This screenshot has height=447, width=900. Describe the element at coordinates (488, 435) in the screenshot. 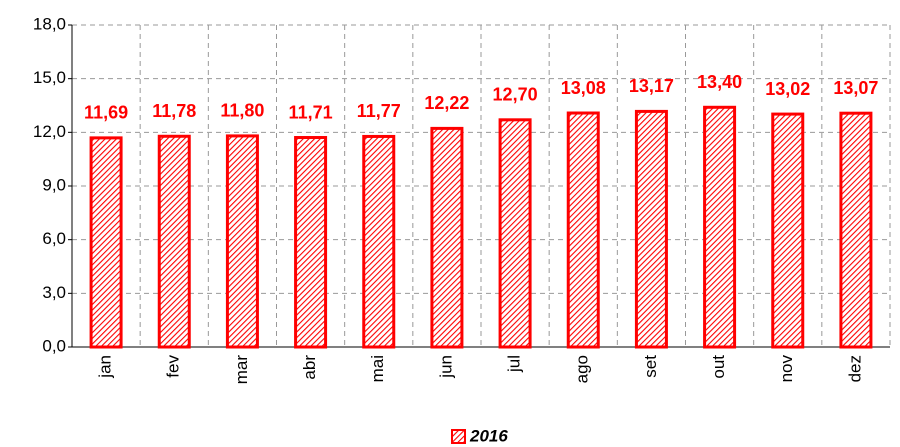

I see `legend-label: 2016` at that location.